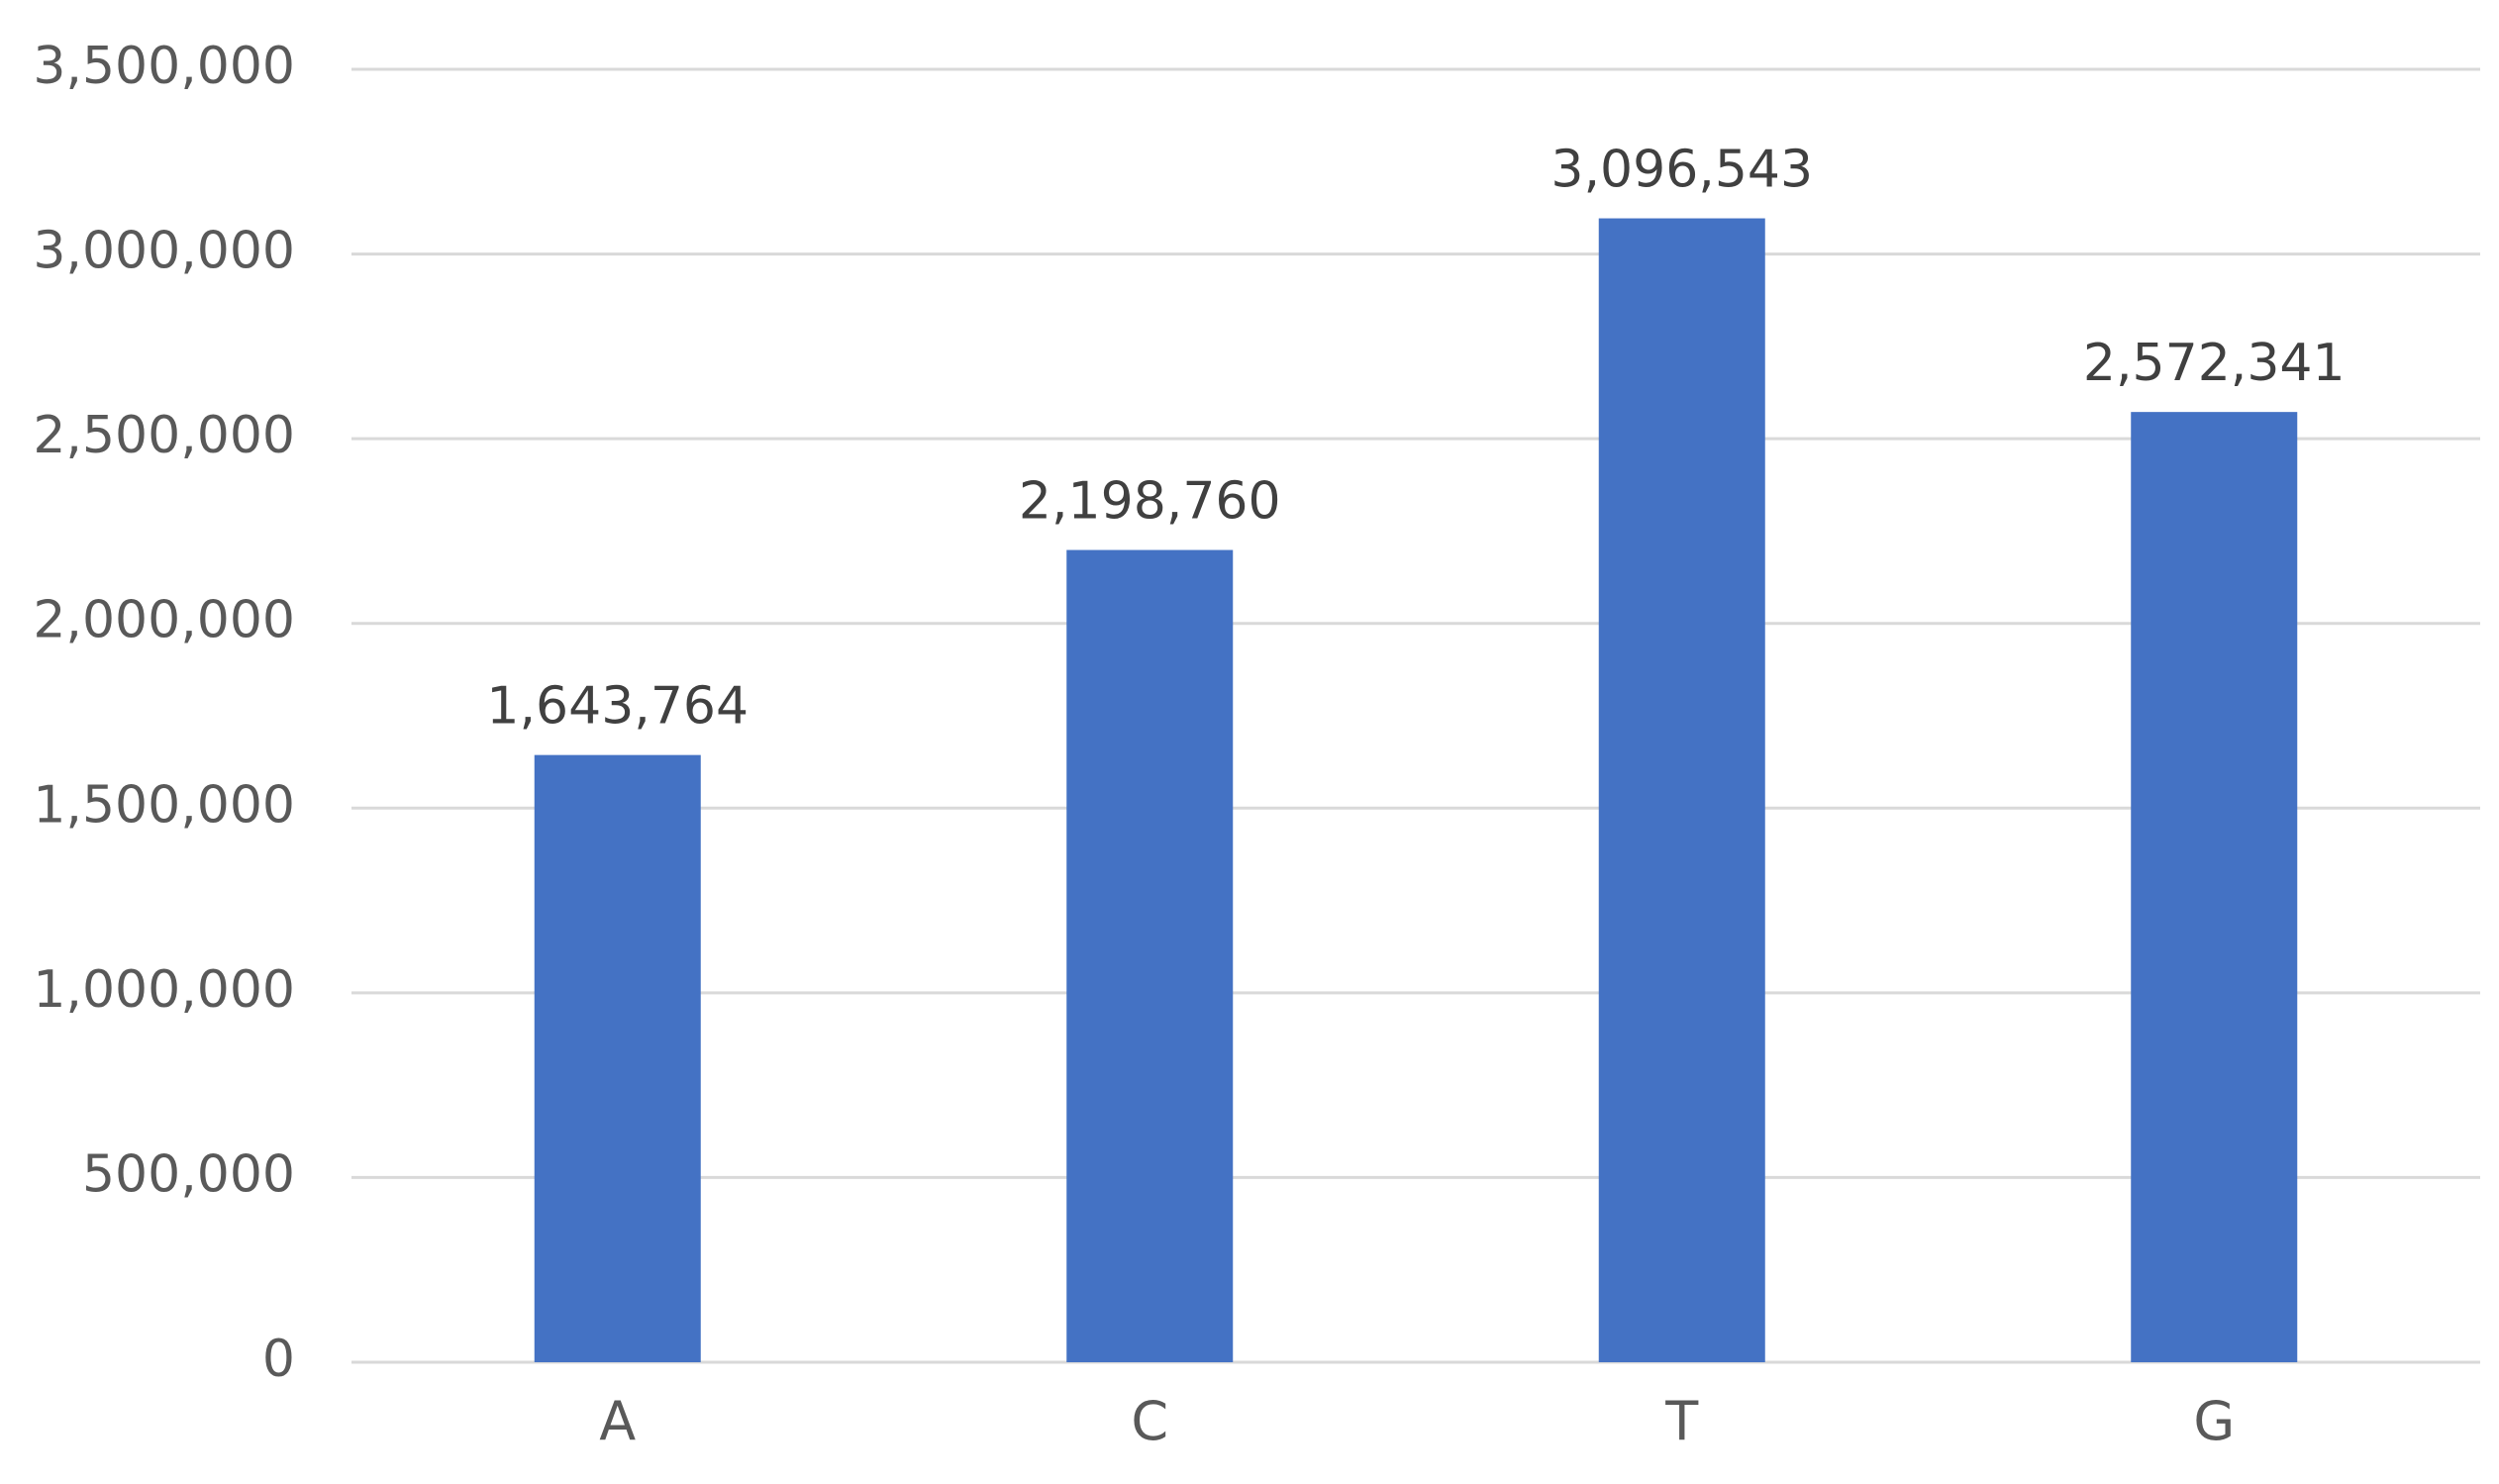 The image size is (2499, 1484). Describe the element at coordinates (2214, 363) in the screenshot. I see `data-label: 2,572,341` at that location.